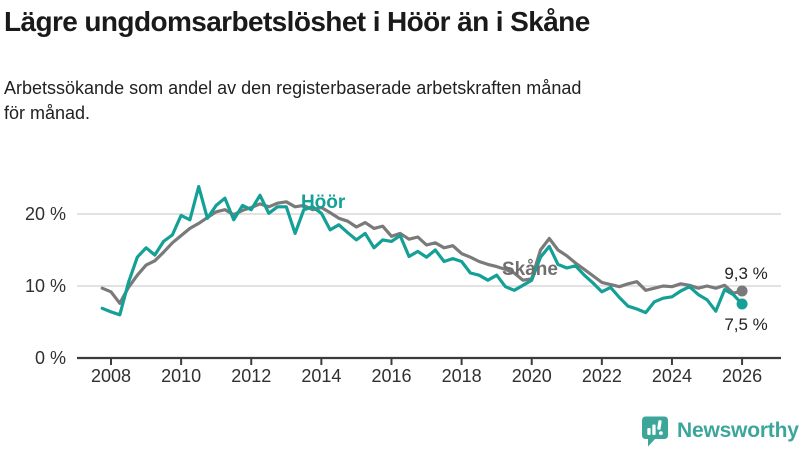 The image size is (800, 450). I want to click on x-tick-label: 2016, so click(391, 376).